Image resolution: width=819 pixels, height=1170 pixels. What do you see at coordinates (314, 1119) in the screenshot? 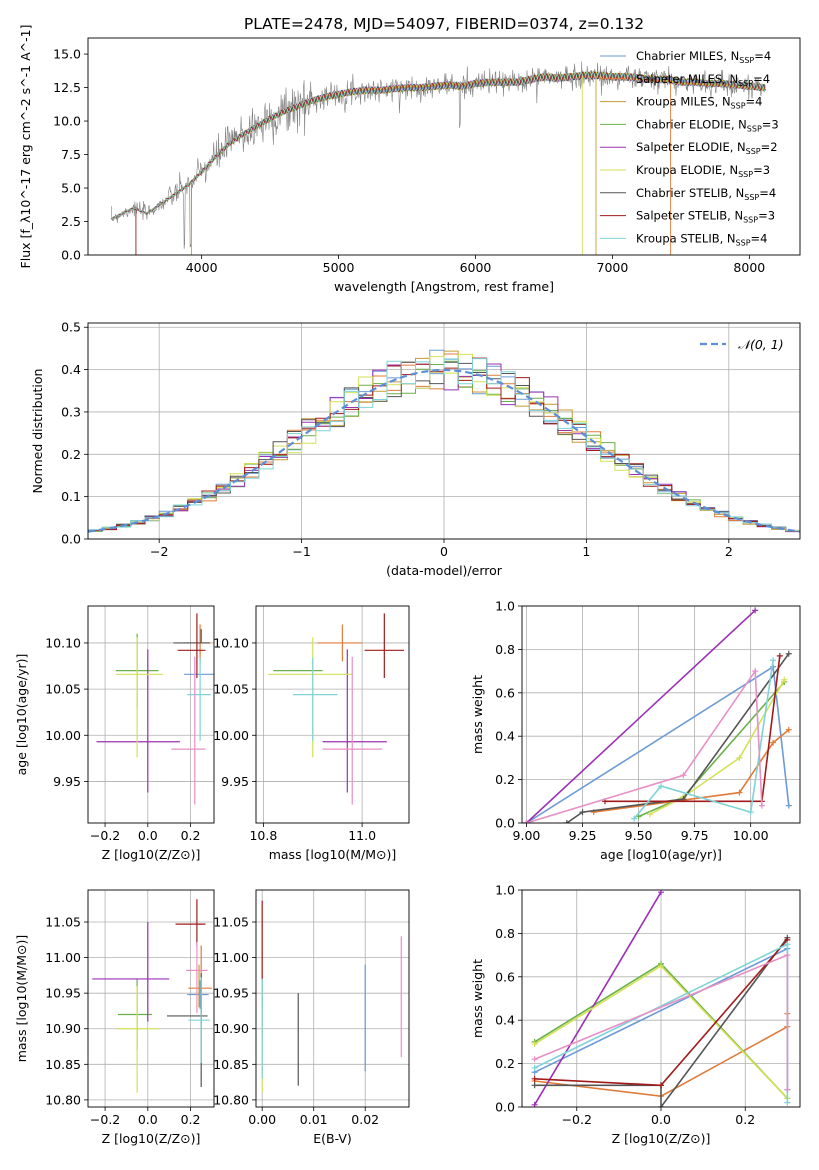
I see `x-tick-label: 0.01` at bounding box center [314, 1119].